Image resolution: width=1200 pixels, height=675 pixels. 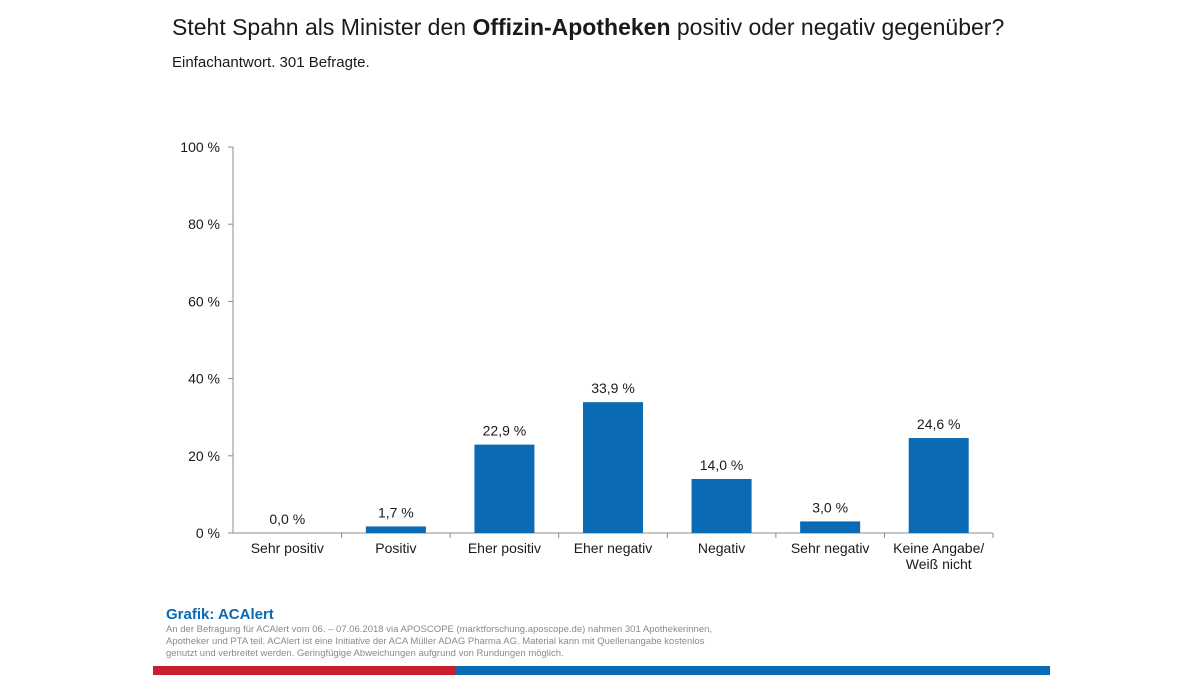 What do you see at coordinates (322, 27) in the screenshot?
I see `chart-title-pre: Steht Spahn als Minister den` at bounding box center [322, 27].